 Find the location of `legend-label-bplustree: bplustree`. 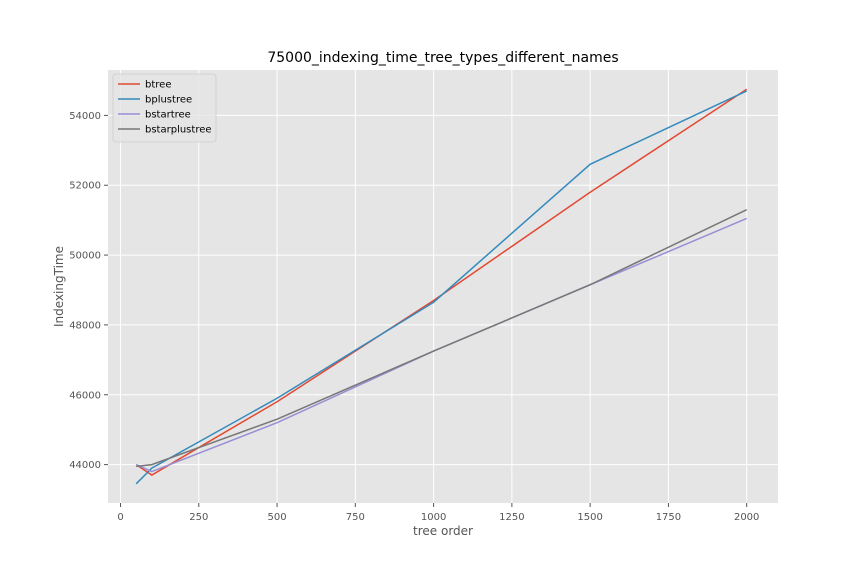

legend-label-bplustree: bplustree is located at coordinates (168, 100).